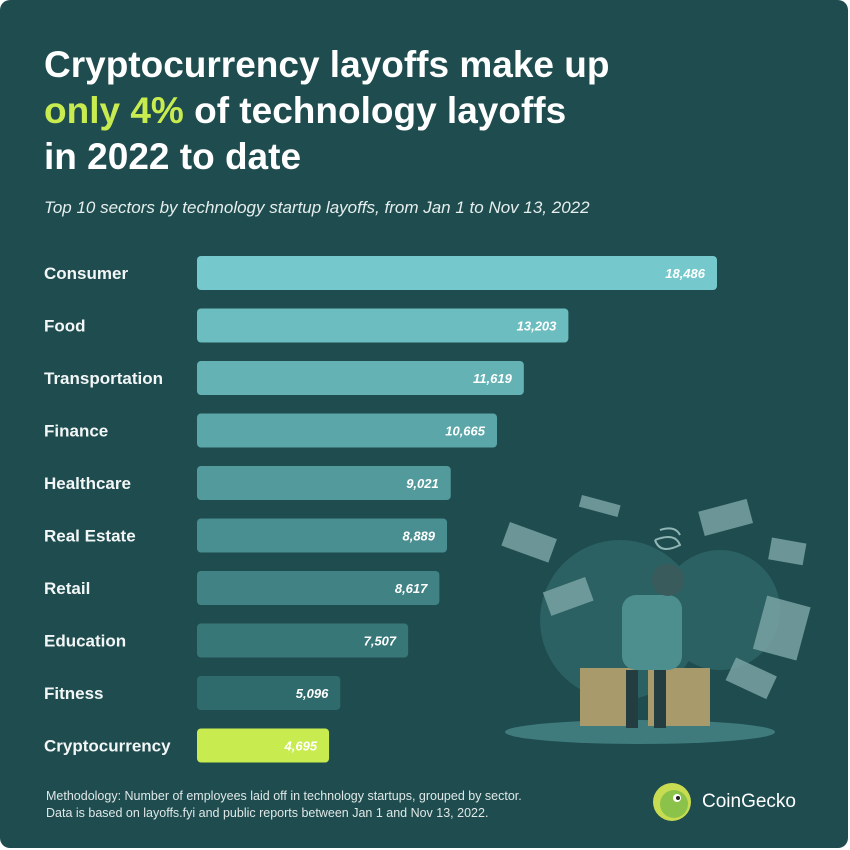  What do you see at coordinates (672, 802) in the screenshot?
I see `coingecko-logo-icon` at bounding box center [672, 802].